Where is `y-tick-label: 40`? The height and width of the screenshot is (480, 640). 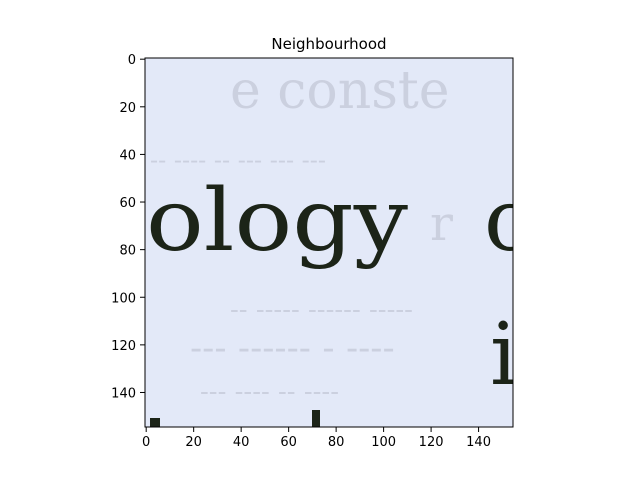 y-tick-label: 40 is located at coordinates (127, 155).